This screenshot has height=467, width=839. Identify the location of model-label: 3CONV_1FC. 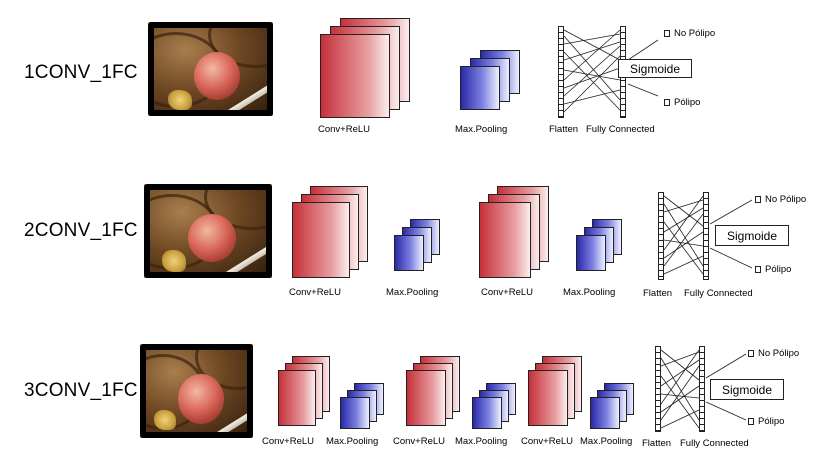
(81, 390).